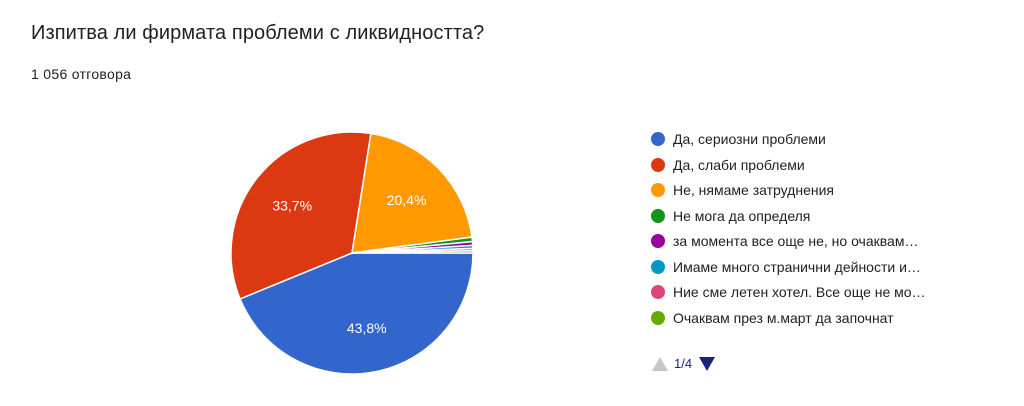  I want to click on legend-item: Да, слаби проблеми, so click(788, 169).